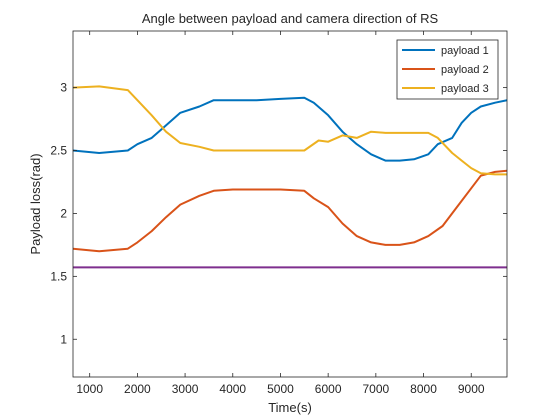  I want to click on x-tick-label: 4000, so click(232, 389).